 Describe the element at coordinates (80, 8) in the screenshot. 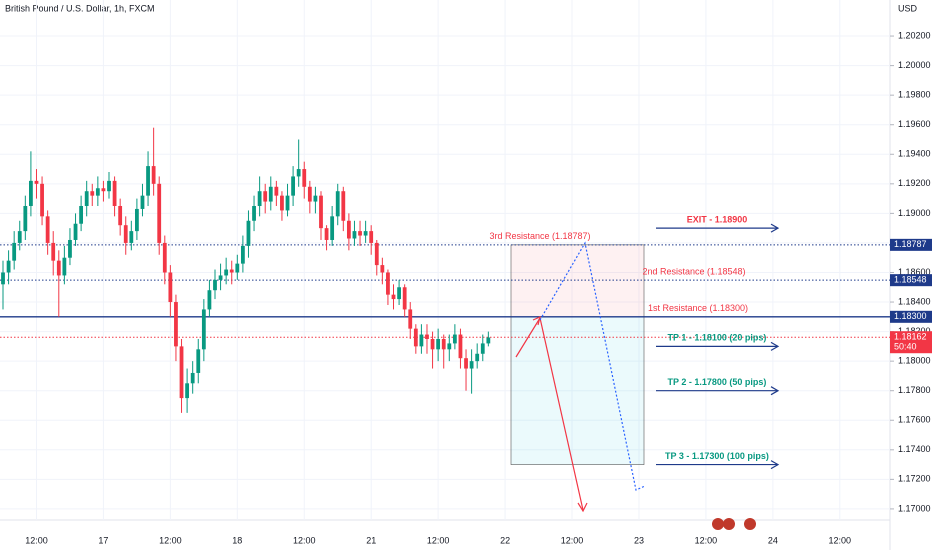

I see `chart-title: British Pound / U.S. Dollar, 1h, FXCM` at that location.